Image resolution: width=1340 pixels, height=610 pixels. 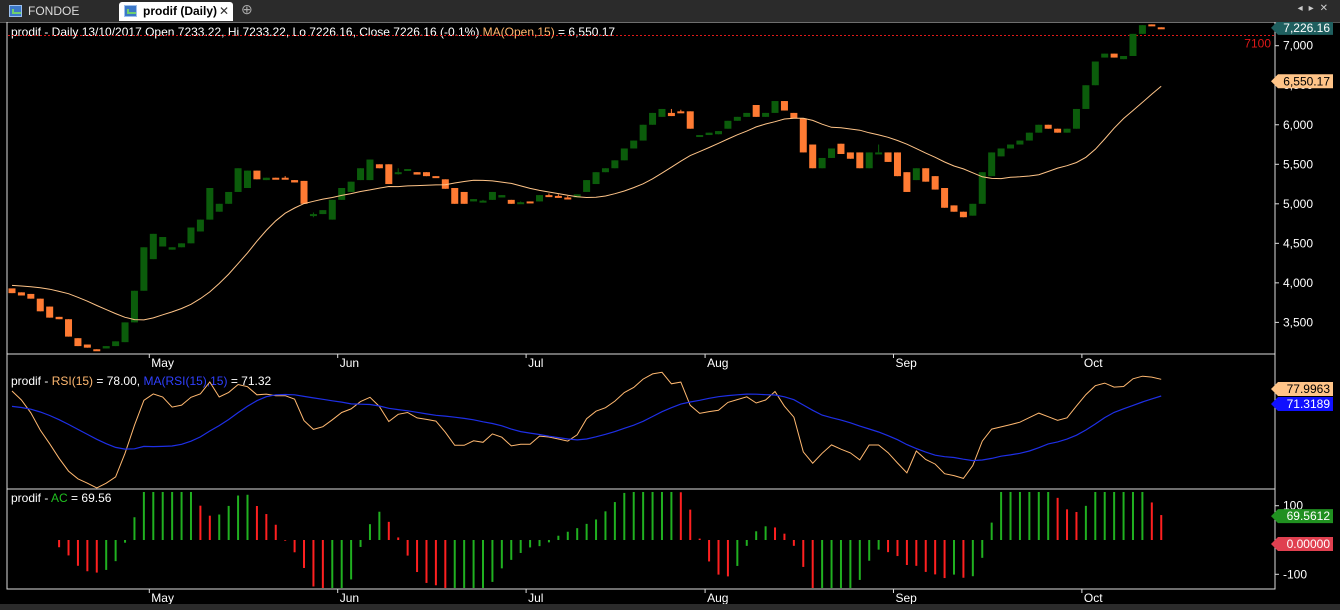 What do you see at coordinates (60, 19) in the screenshot?
I see `tab-fondoe: FONDOE (Daily)` at bounding box center [60, 19].